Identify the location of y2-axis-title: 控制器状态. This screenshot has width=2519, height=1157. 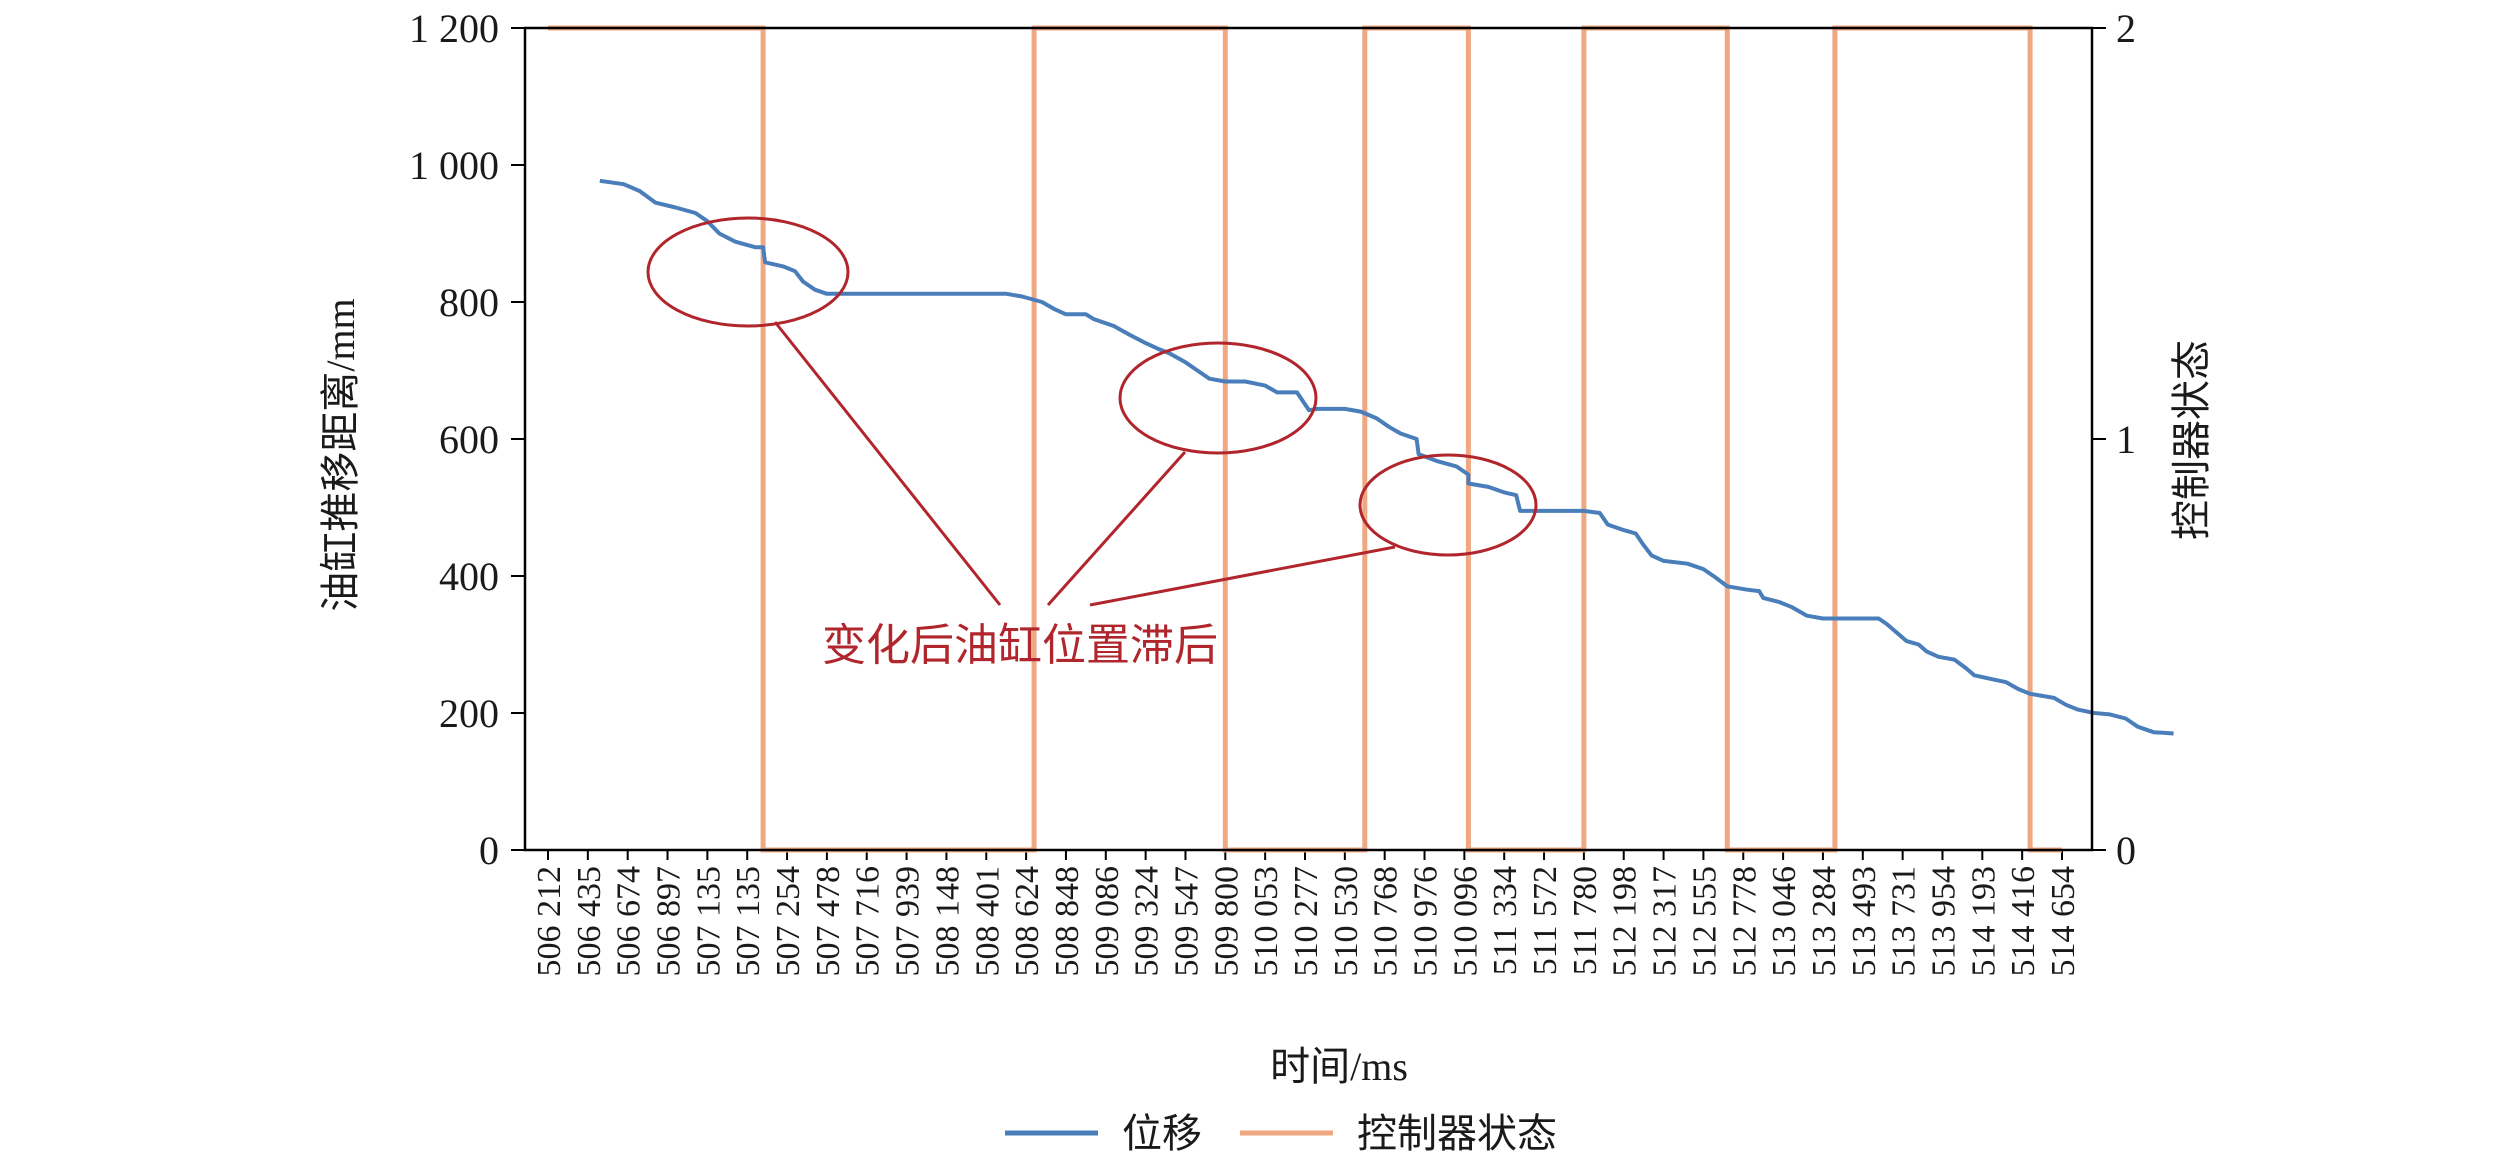
(2191, 440).